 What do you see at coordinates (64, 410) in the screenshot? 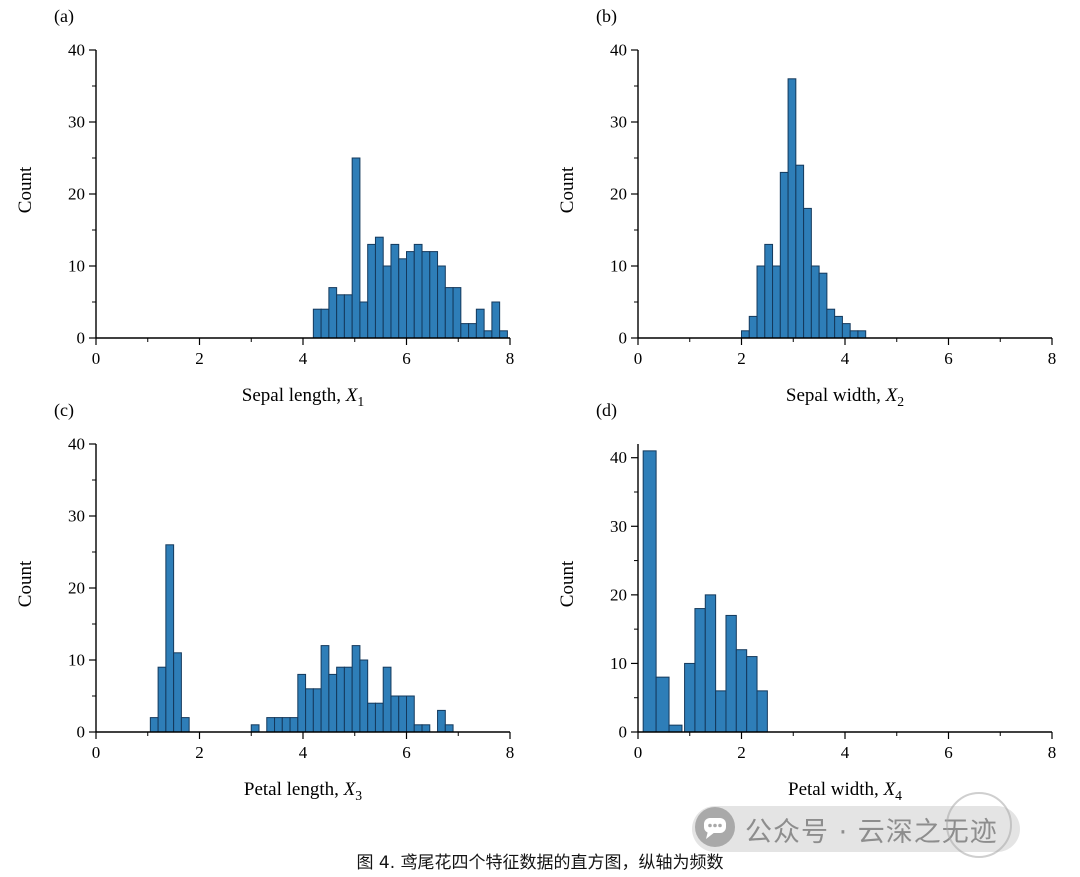
I see `panel-c-letter: (c)` at bounding box center [64, 410].